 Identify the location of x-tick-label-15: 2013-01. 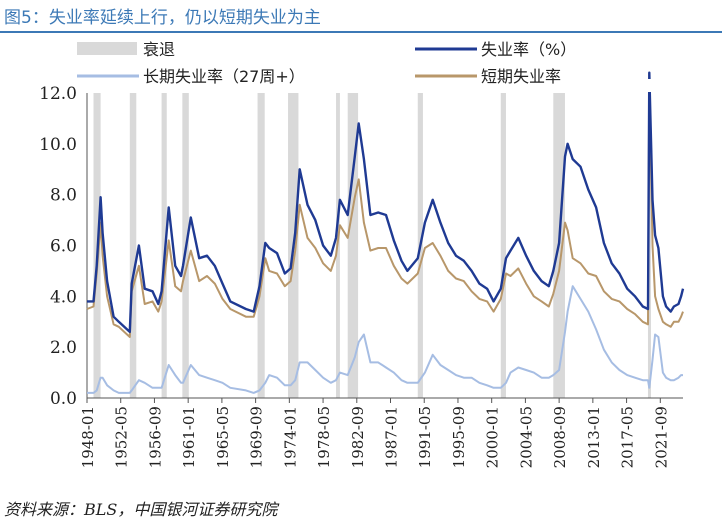
(594, 437).